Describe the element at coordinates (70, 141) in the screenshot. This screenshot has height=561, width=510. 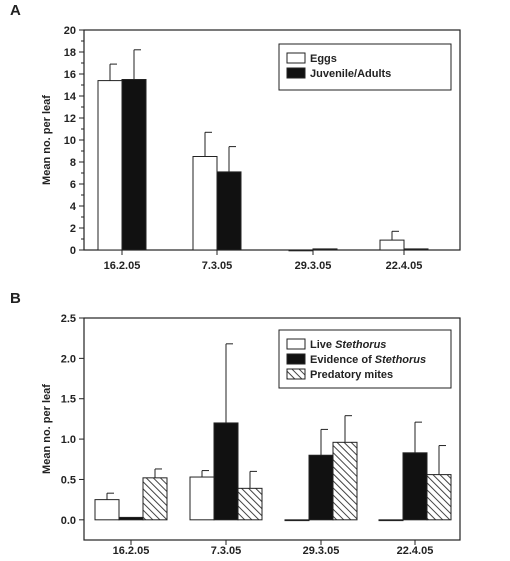
I see `y-tick-label: 10` at that location.